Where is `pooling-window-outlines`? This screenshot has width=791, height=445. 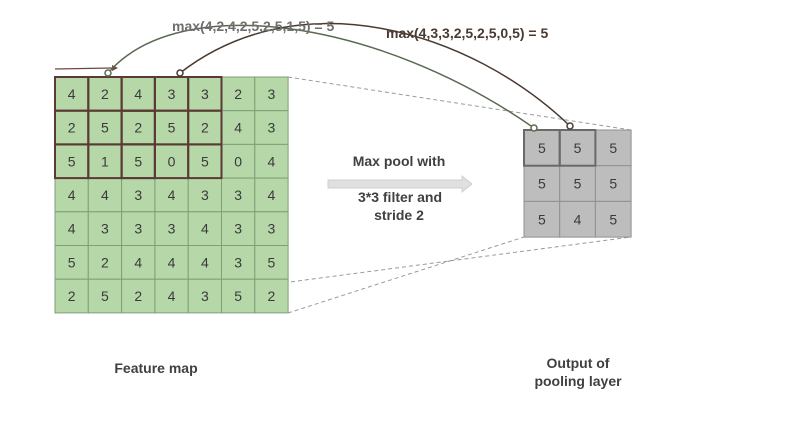 pooling-window-outlines is located at coordinates (138, 128).